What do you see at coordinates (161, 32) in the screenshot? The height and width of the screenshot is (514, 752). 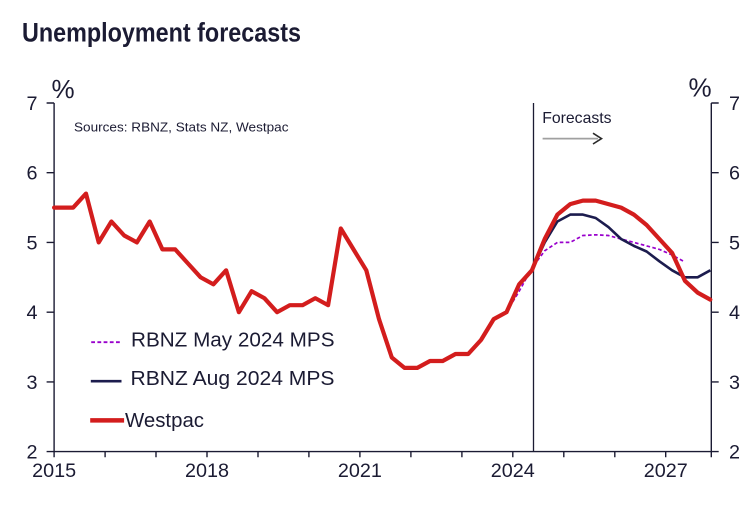 I see `svg-text: Unemployment forecasts` at bounding box center [161, 32].